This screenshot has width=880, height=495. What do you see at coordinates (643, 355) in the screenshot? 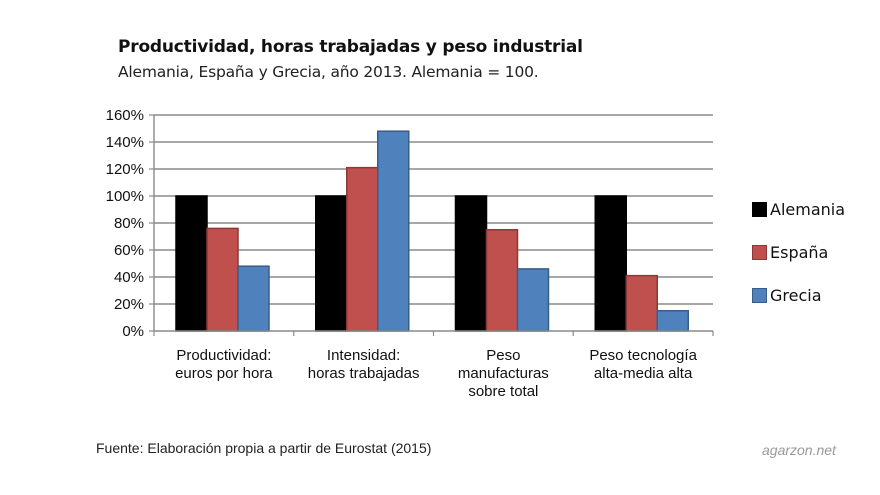
I see `x-category-label-line: Peso tecnología` at bounding box center [643, 355].